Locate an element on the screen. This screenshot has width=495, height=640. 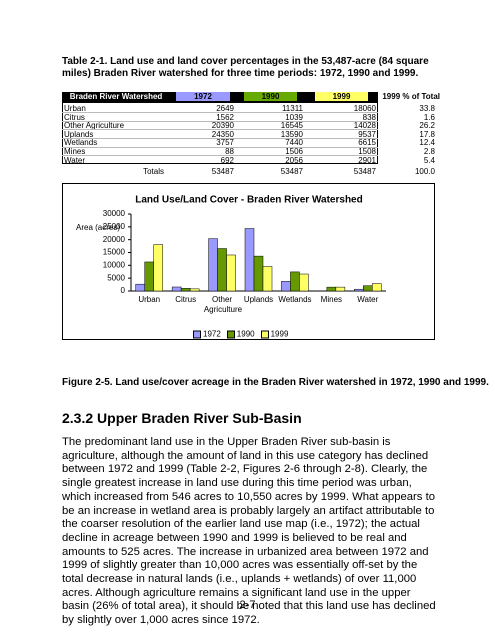
table-cell: 20390 is located at coordinates (222, 126).